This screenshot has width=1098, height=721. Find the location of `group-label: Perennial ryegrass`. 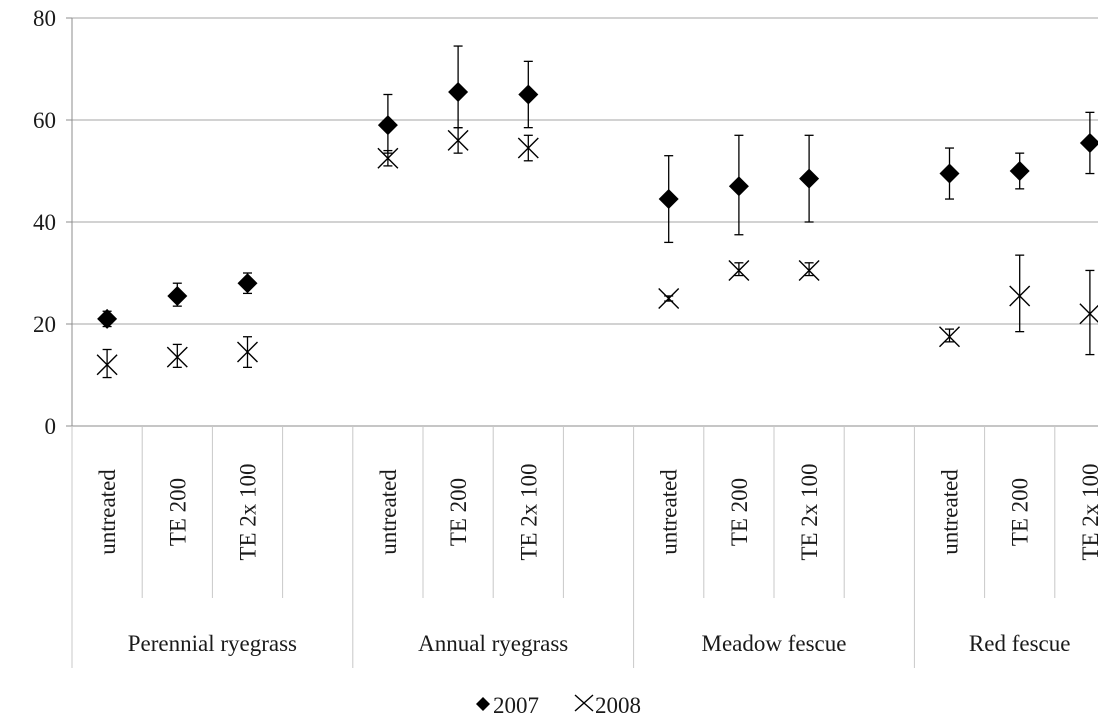

group-label: Perennial ryegrass is located at coordinates (212, 643).